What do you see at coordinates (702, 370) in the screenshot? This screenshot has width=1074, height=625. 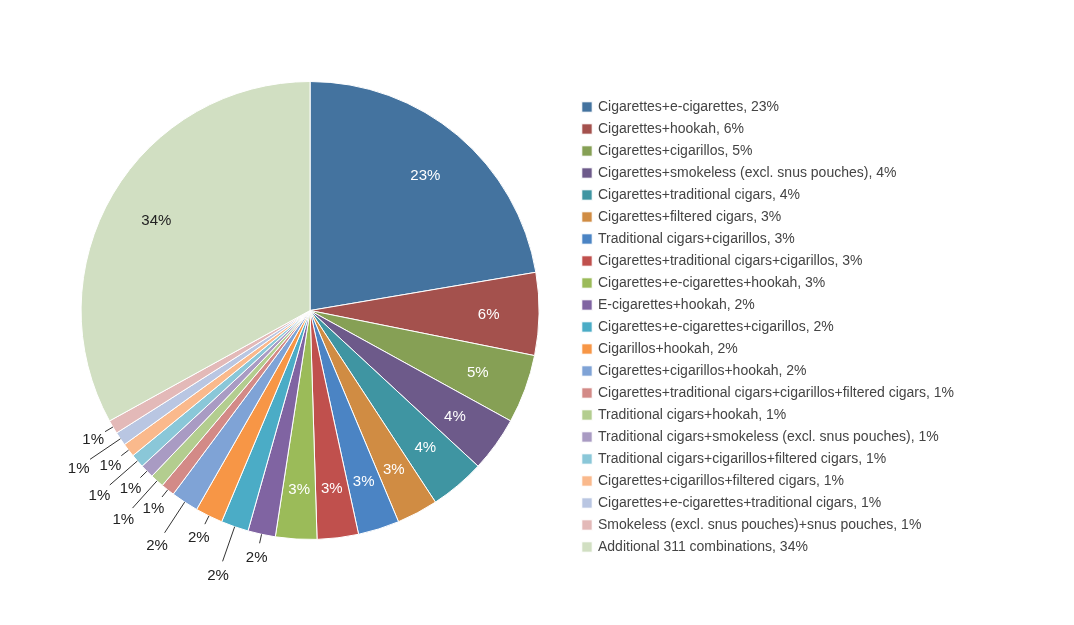 I see `legend-label: Cigarettes+cigarillos+hookah, 2%` at bounding box center [702, 370].